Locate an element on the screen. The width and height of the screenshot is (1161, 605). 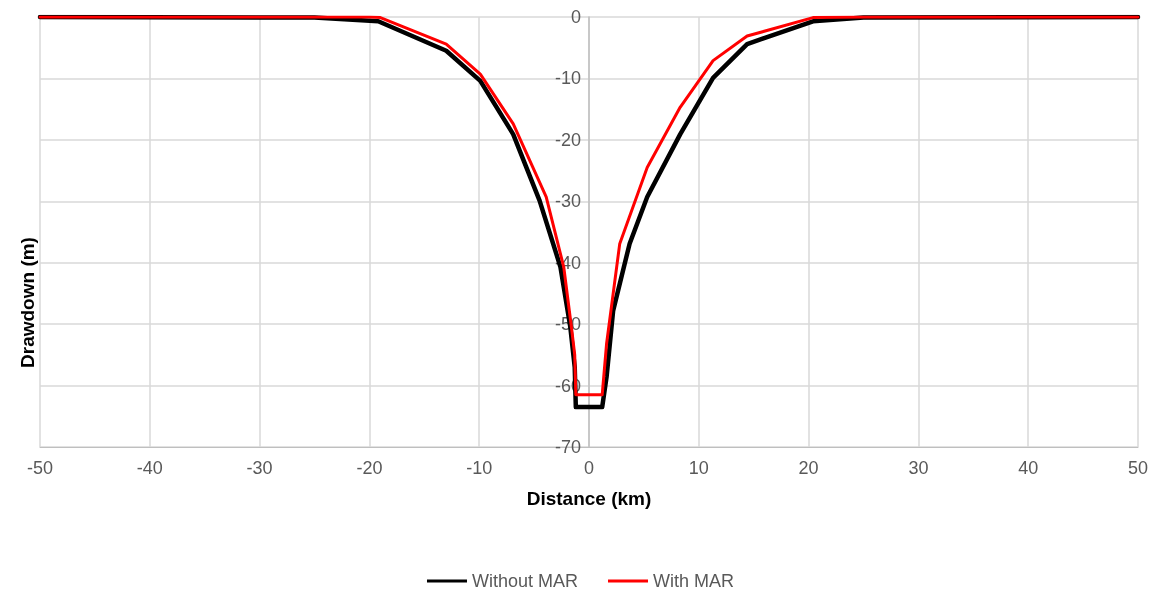
x-tick-label: 10 is located at coordinates (698, 468).